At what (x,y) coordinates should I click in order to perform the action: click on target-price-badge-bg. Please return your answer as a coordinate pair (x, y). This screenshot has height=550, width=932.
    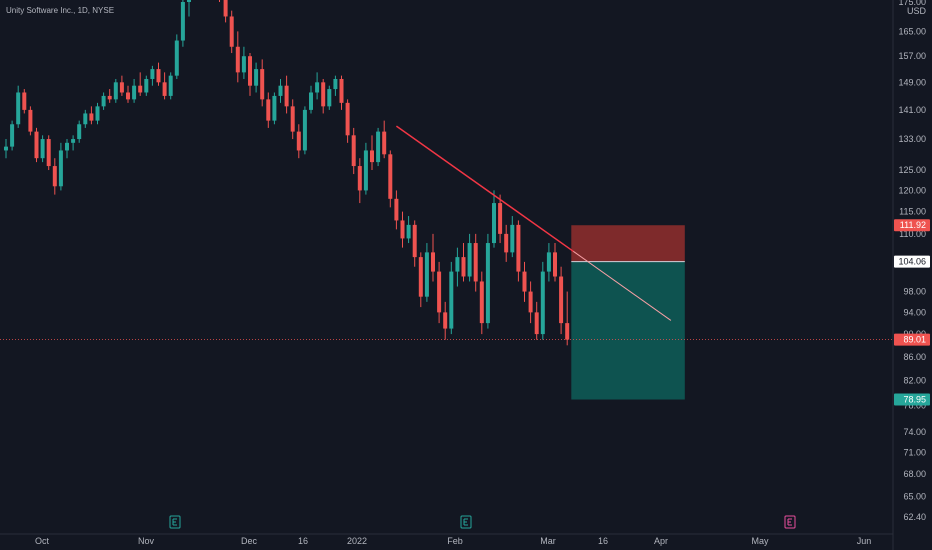
    Looking at the image, I should click on (912, 399).